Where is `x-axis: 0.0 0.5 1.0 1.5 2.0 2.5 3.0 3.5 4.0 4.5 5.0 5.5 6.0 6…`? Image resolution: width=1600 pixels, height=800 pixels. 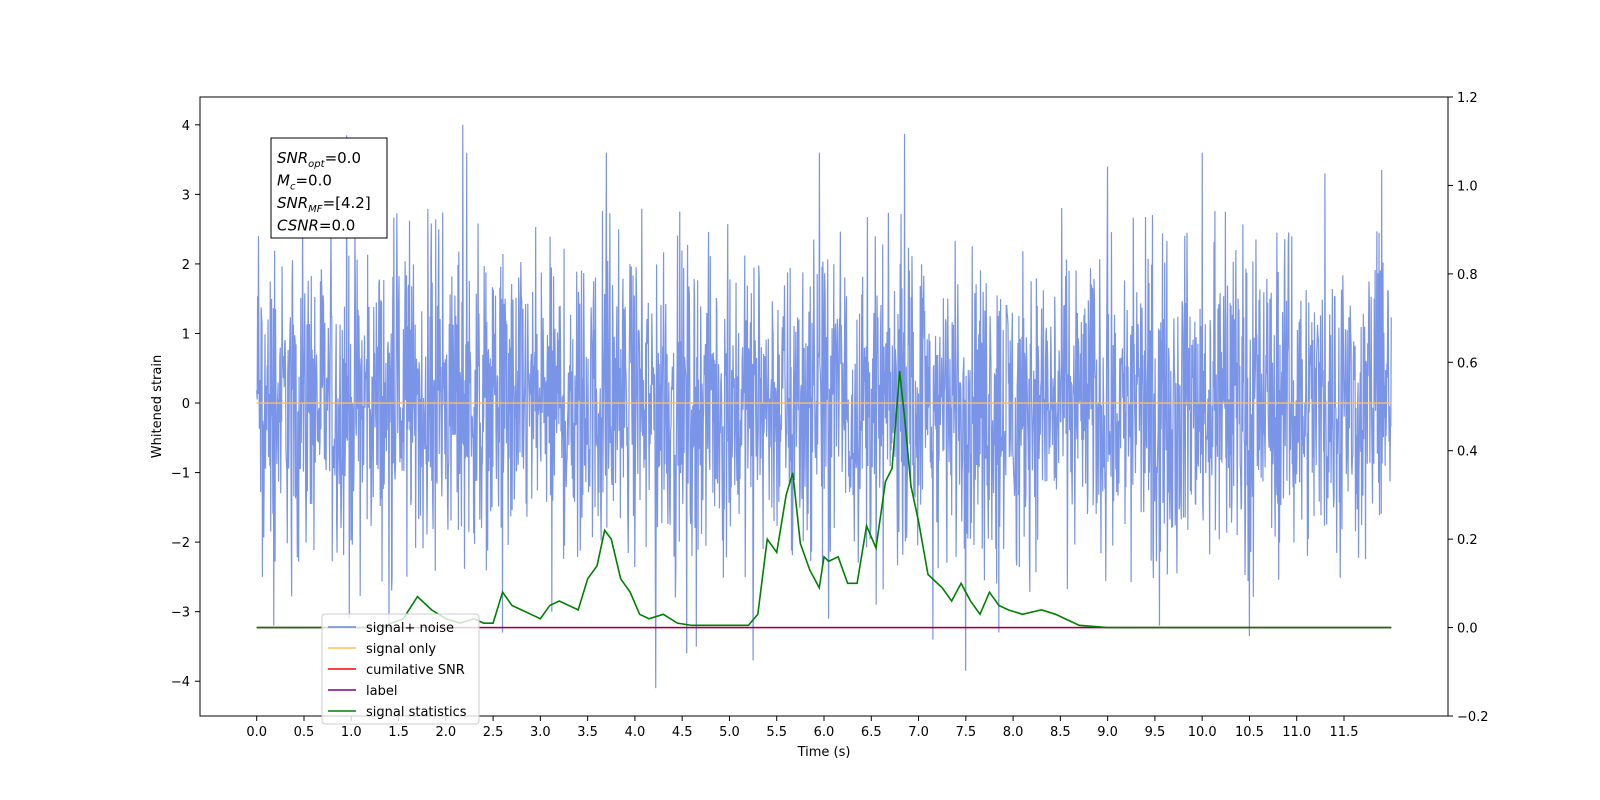
x-axis: 0.0 0.5 1.0 1.5 2.0 2.5 3.0 3.5 4.0 4.5 5.0 5.5 6.0 6… is located at coordinates (802, 728).